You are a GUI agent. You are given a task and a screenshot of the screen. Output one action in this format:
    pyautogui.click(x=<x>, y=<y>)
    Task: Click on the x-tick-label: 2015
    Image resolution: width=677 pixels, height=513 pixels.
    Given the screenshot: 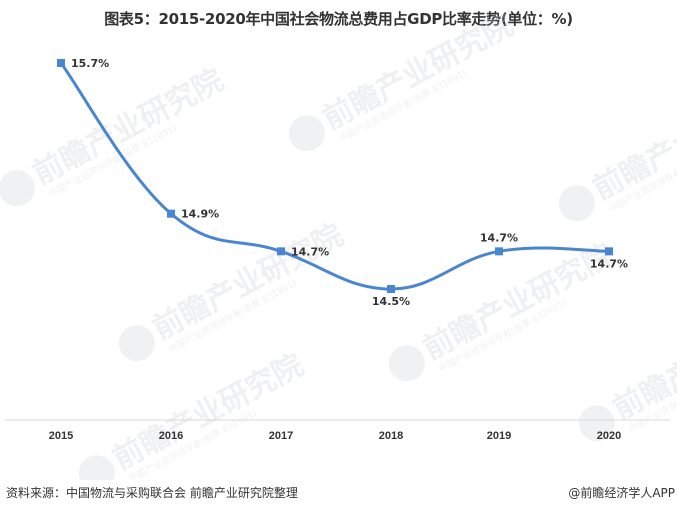 What is the action you would take?
    pyautogui.click(x=61, y=436)
    